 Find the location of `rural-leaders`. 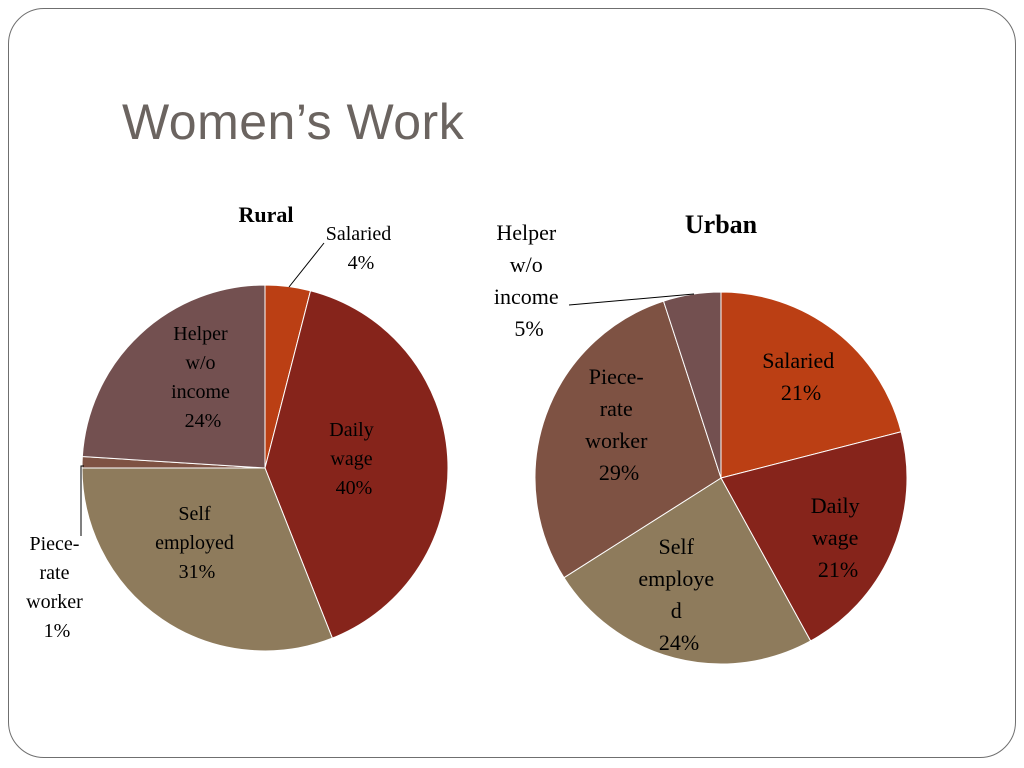

rural-leaders is located at coordinates (202, 389).